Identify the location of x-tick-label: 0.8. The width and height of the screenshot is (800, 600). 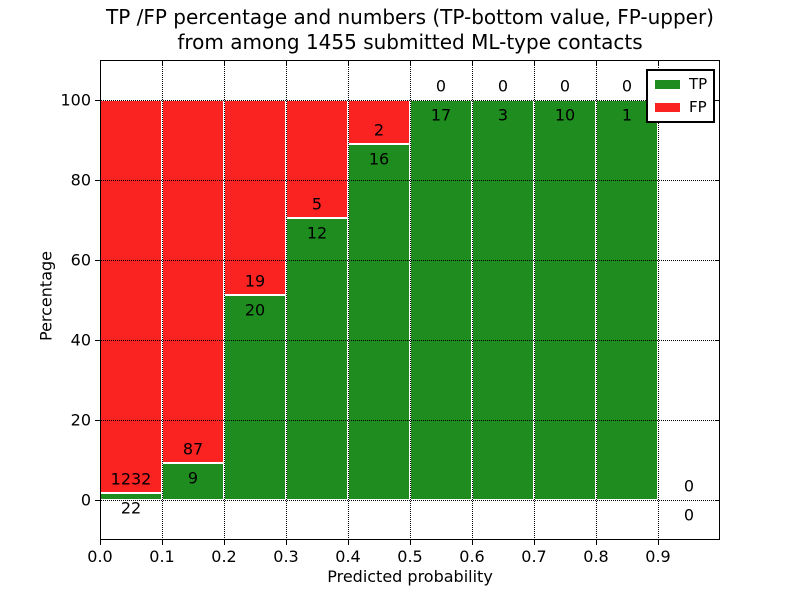
(596, 556).